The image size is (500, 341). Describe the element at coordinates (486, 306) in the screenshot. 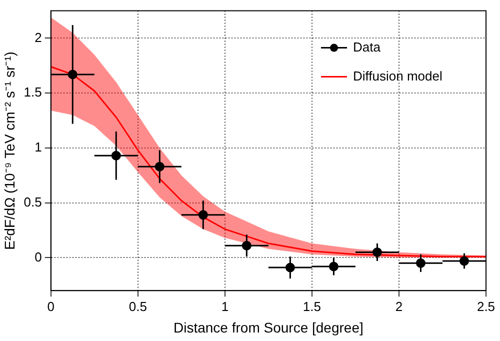

I see `x-tick-label: 2.5` at that location.